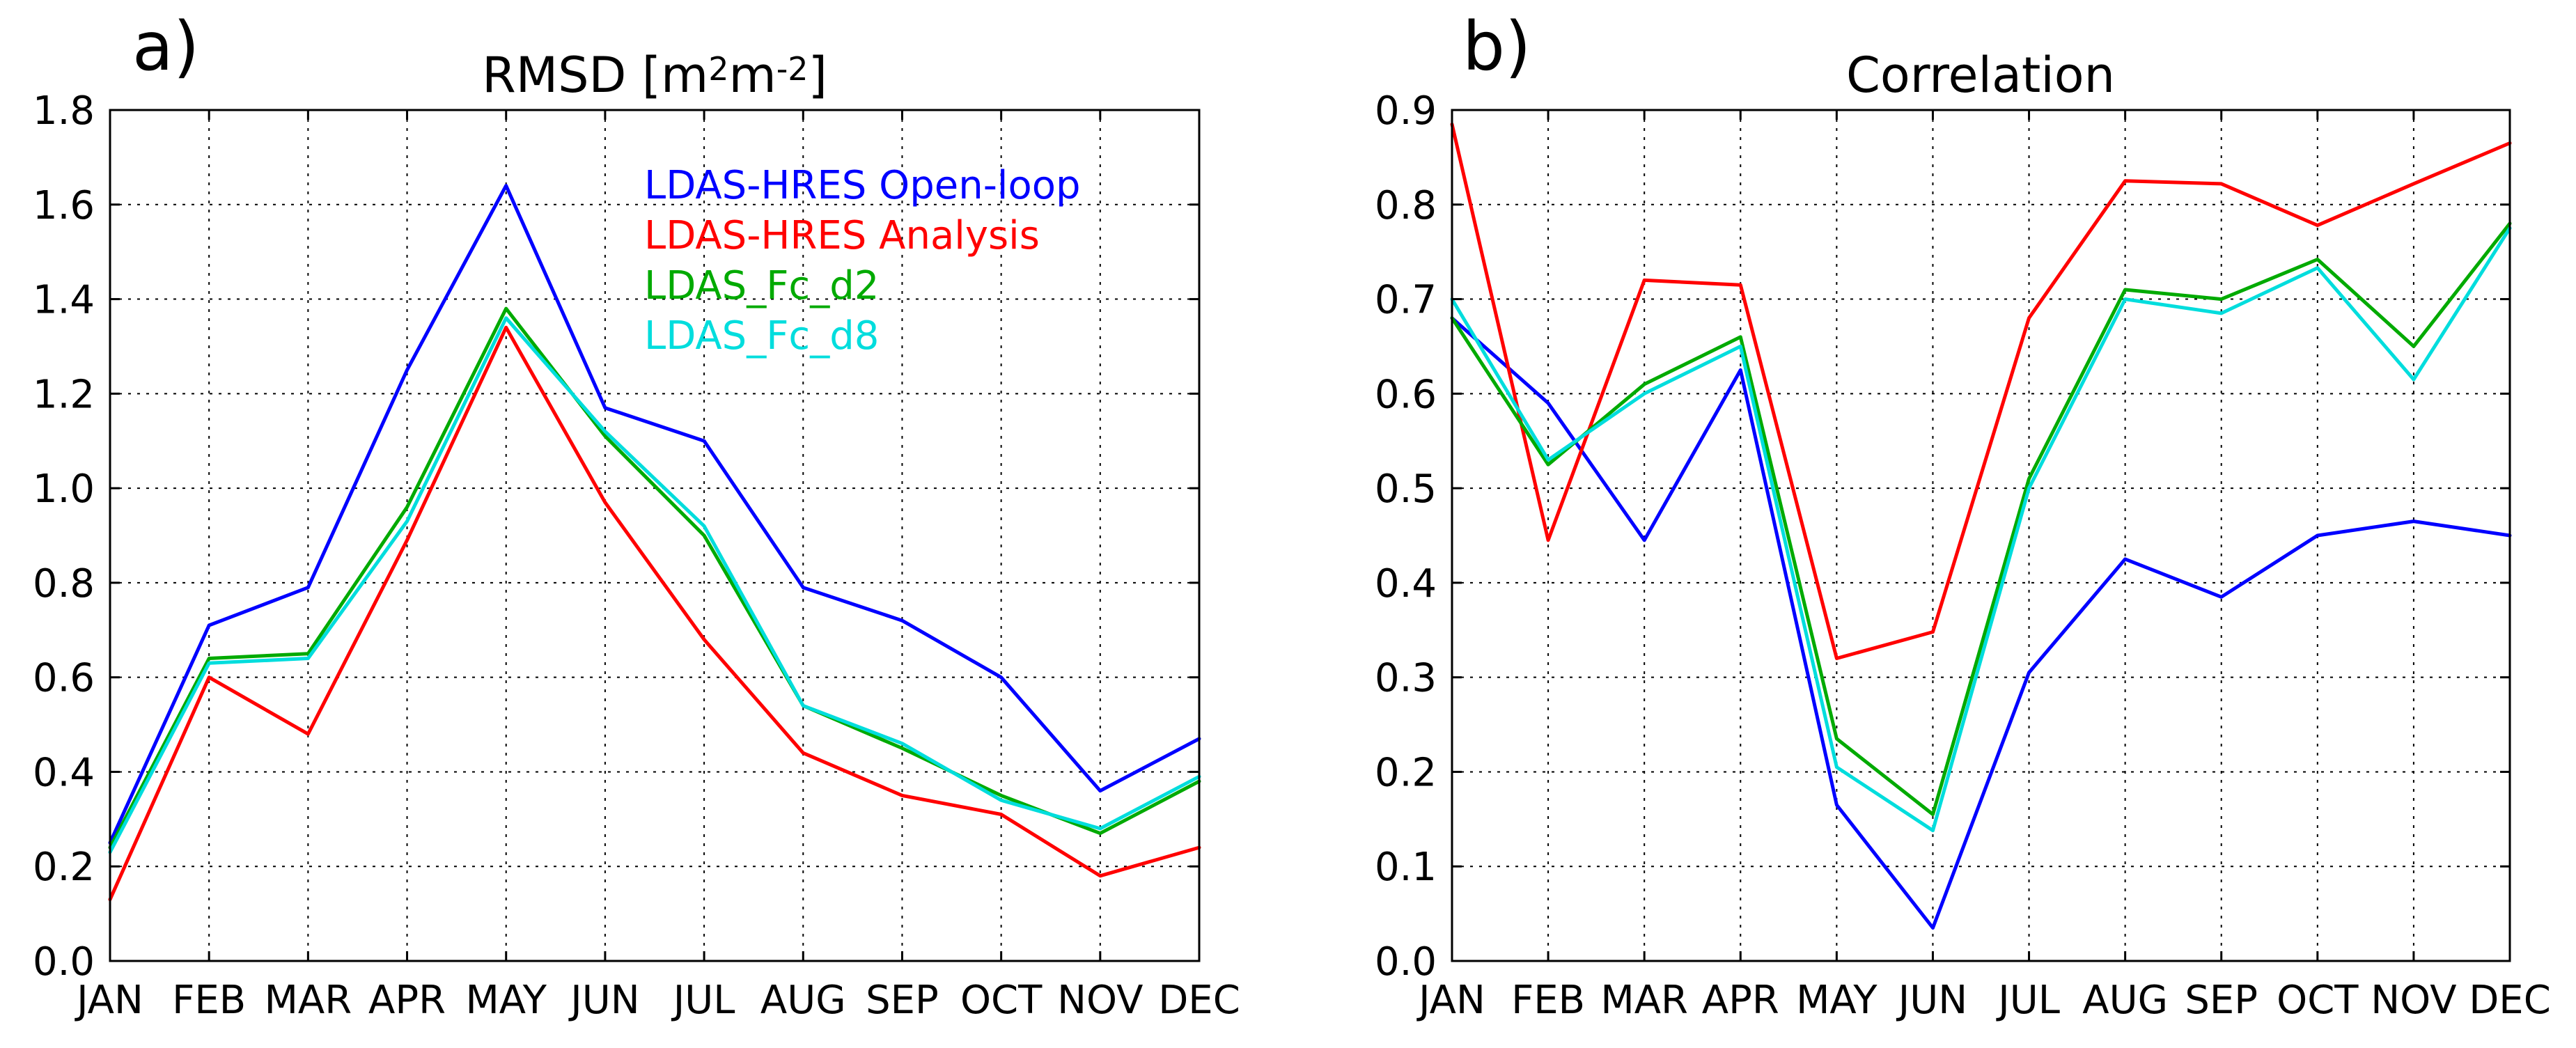 This screenshot has width=2576, height=1048. I want to click on title-segment: m, so click(753, 76).